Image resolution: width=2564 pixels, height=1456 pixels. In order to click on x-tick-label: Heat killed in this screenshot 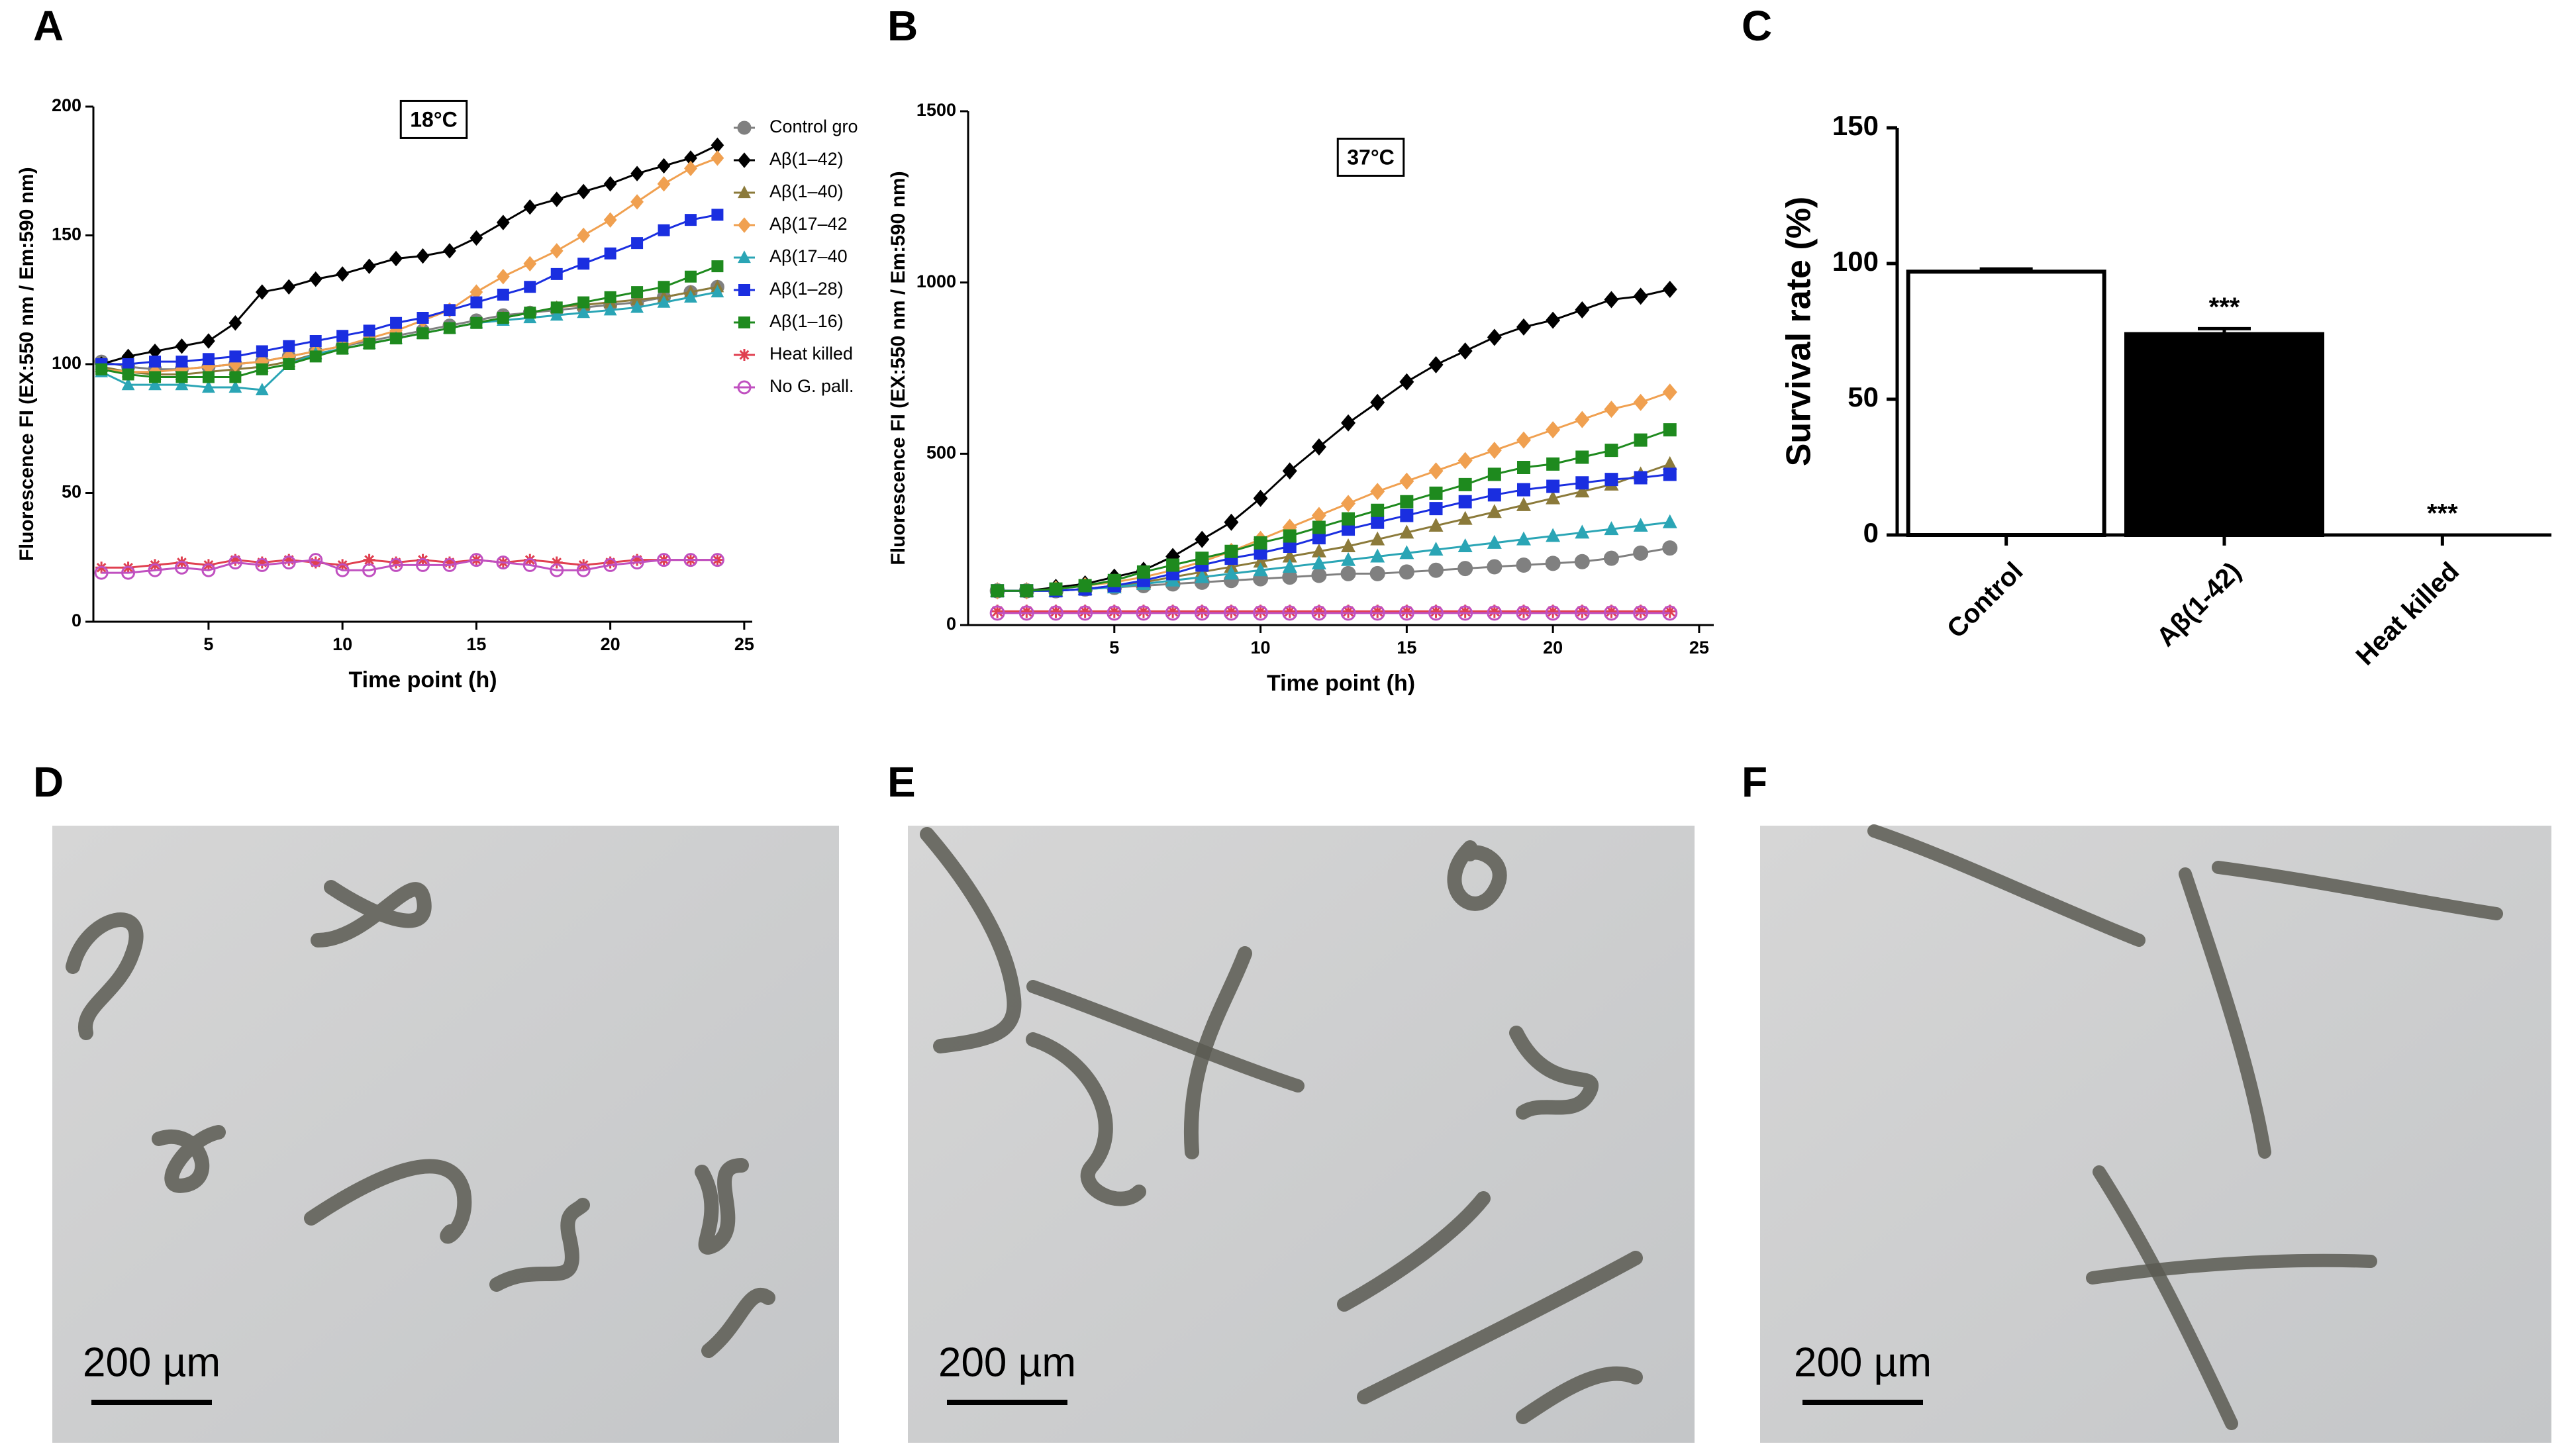, I will do `click(2408, 614)`.